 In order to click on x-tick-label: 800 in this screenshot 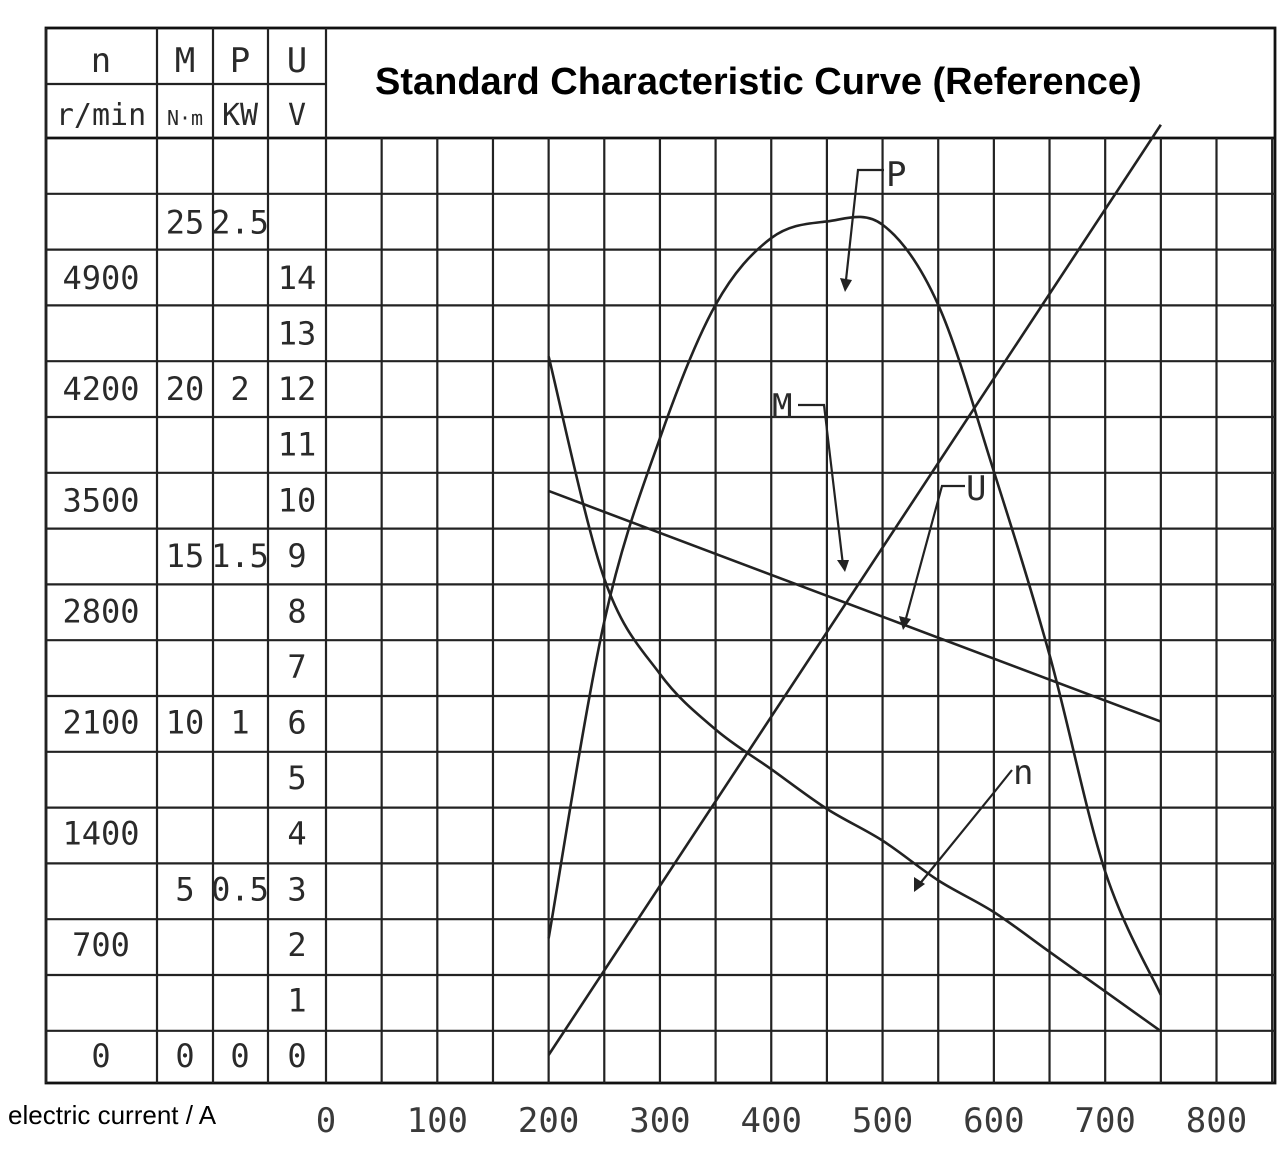, I will do `click(1216, 1121)`.